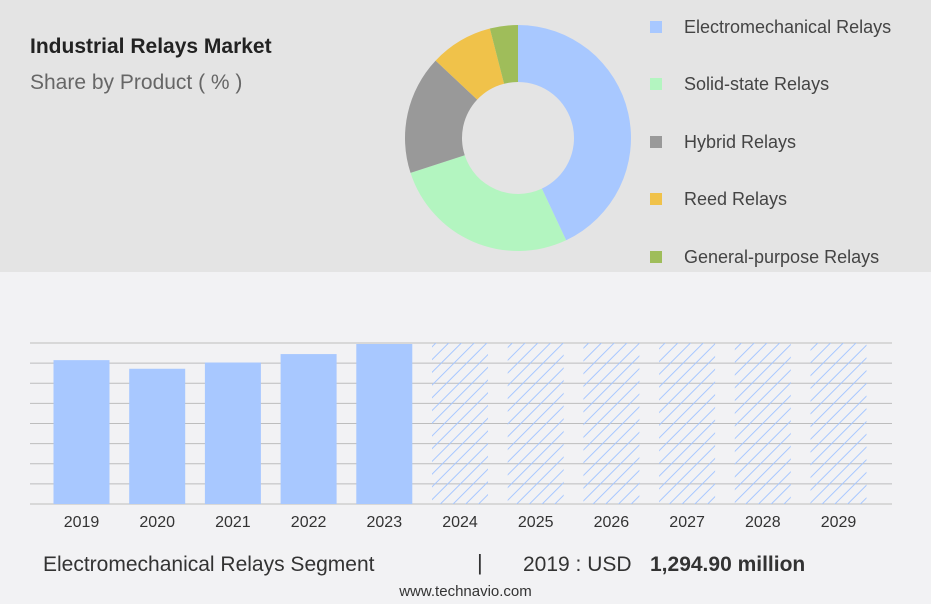  Describe the element at coordinates (577, 564) in the screenshot. I see `footer-year-label: 2019 : USD` at that location.